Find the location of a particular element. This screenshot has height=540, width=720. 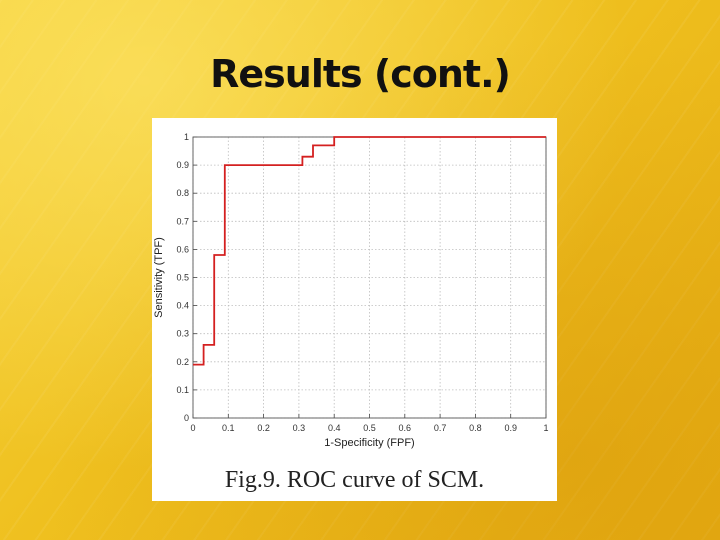

y-tick-label: 1 is located at coordinates (186, 137).